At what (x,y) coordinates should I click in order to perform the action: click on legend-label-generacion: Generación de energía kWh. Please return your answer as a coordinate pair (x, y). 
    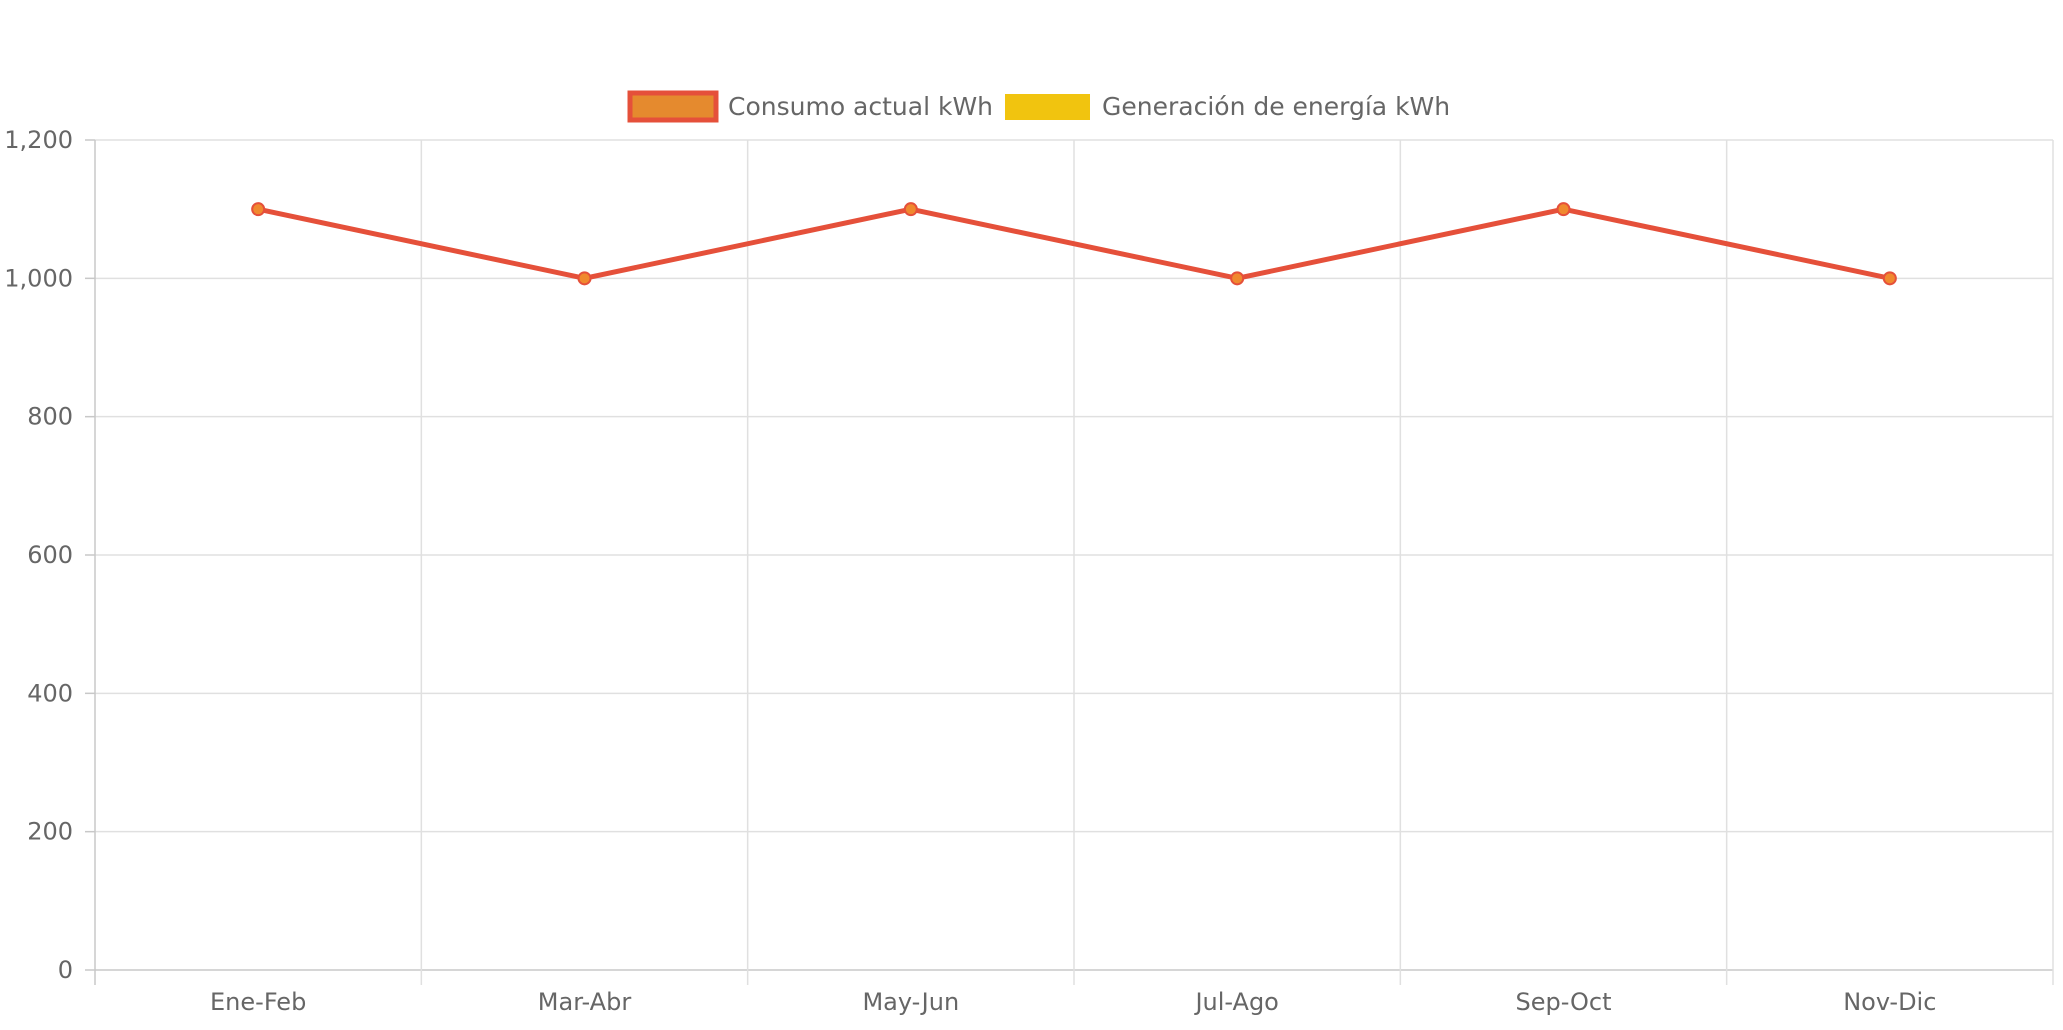
    Looking at the image, I should click on (1276, 106).